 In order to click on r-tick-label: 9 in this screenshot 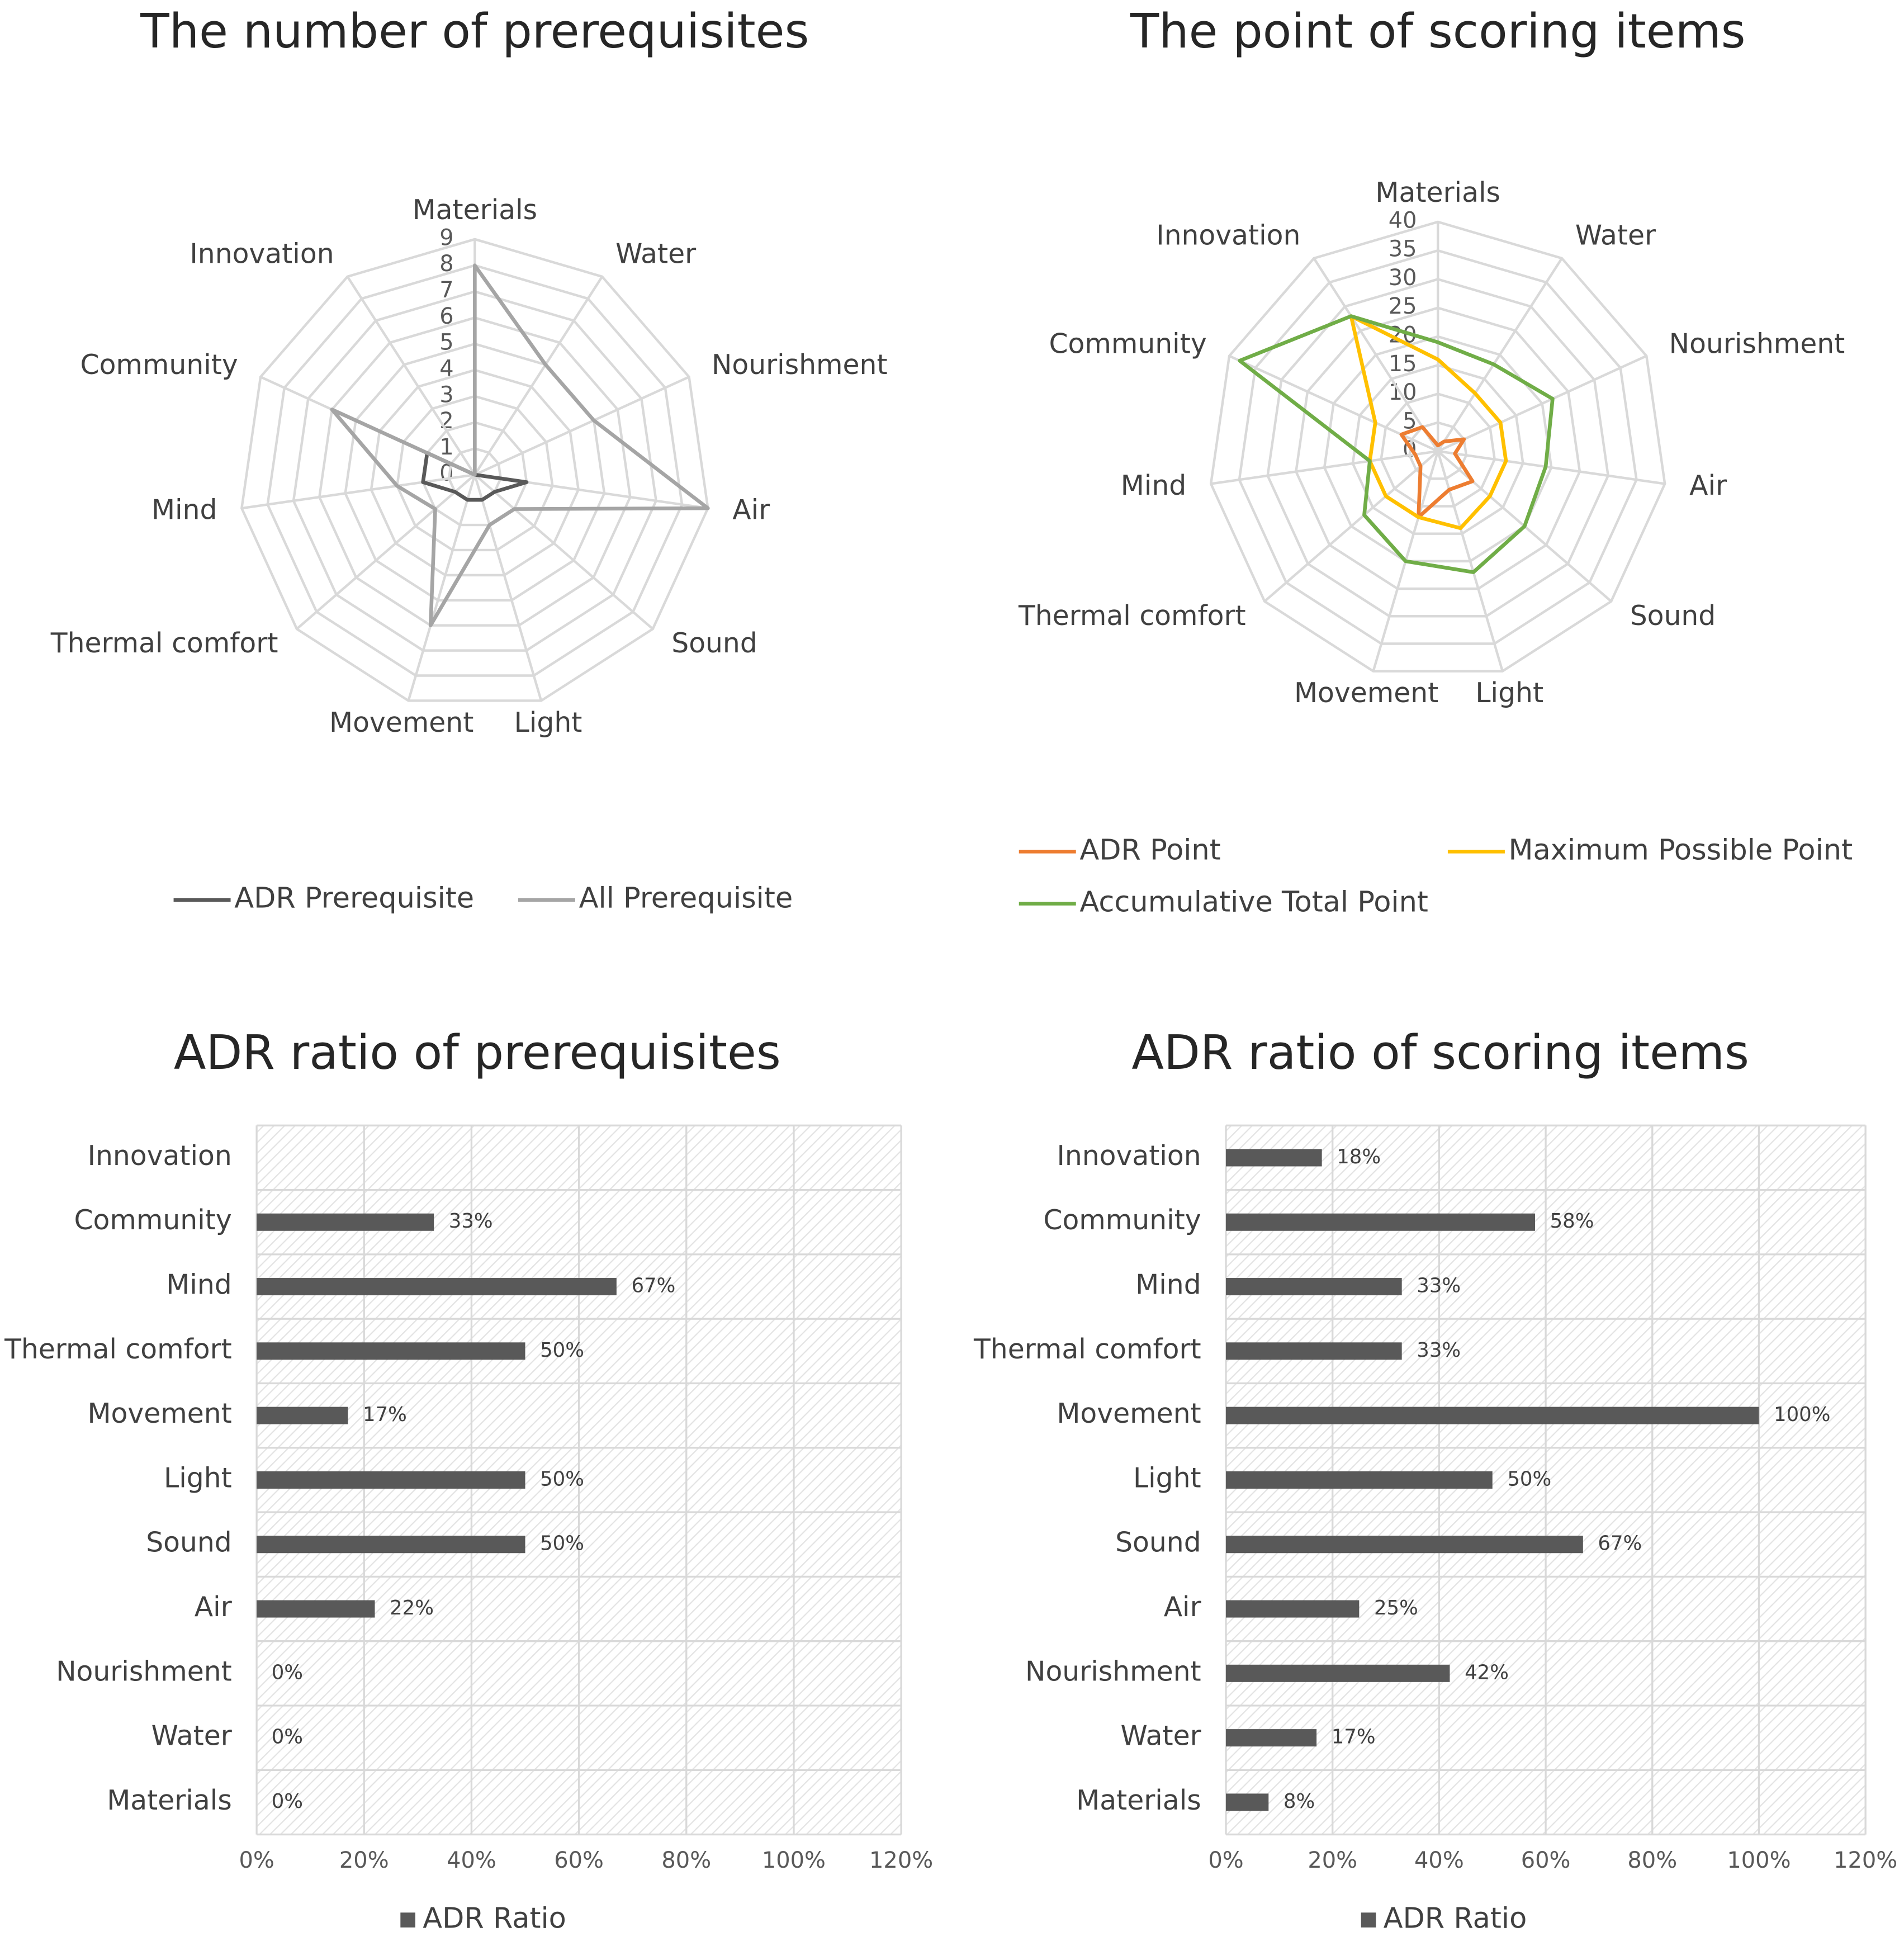, I will do `click(446, 237)`.